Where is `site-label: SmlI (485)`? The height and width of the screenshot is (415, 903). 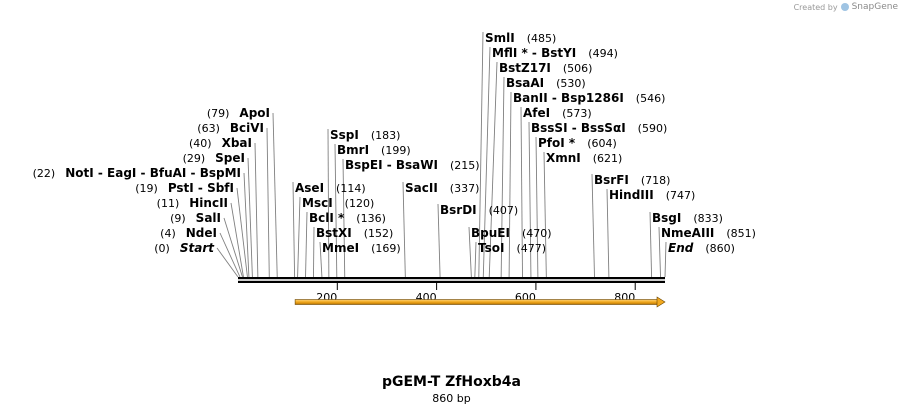
site-label: SmlI (485) is located at coordinates (520, 38).